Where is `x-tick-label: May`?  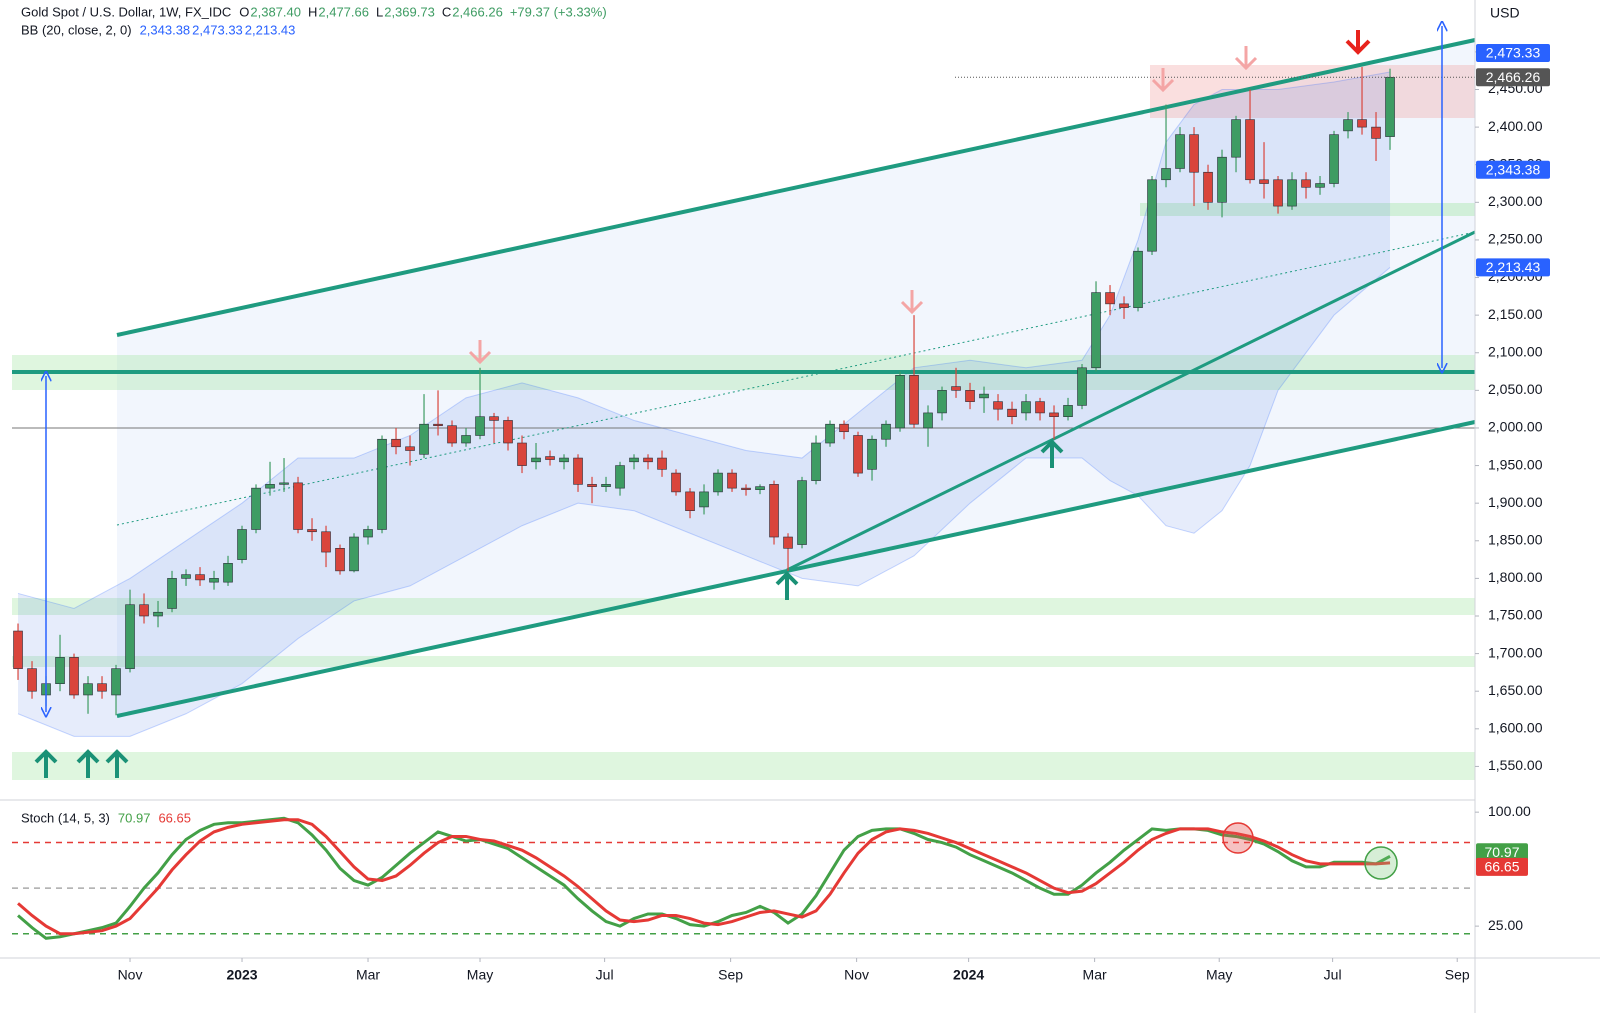
x-tick-label: May is located at coordinates (1219, 975).